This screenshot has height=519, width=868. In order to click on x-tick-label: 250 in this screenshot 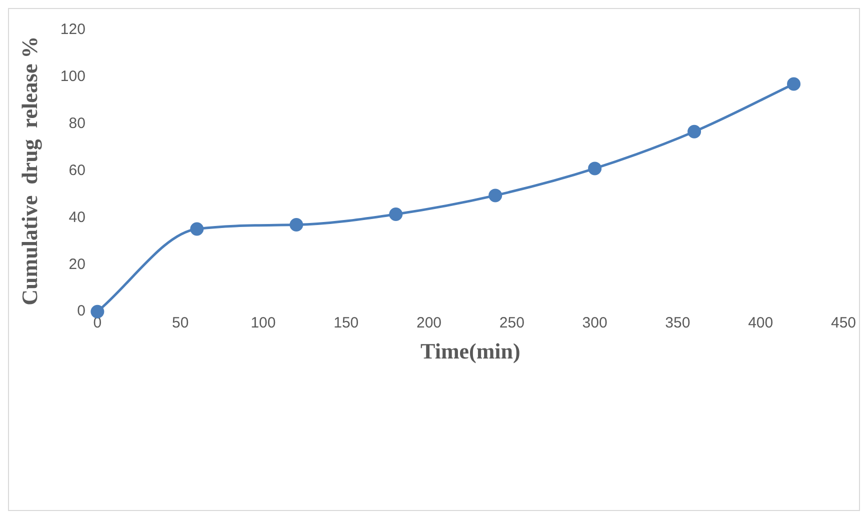, I will do `click(511, 323)`.